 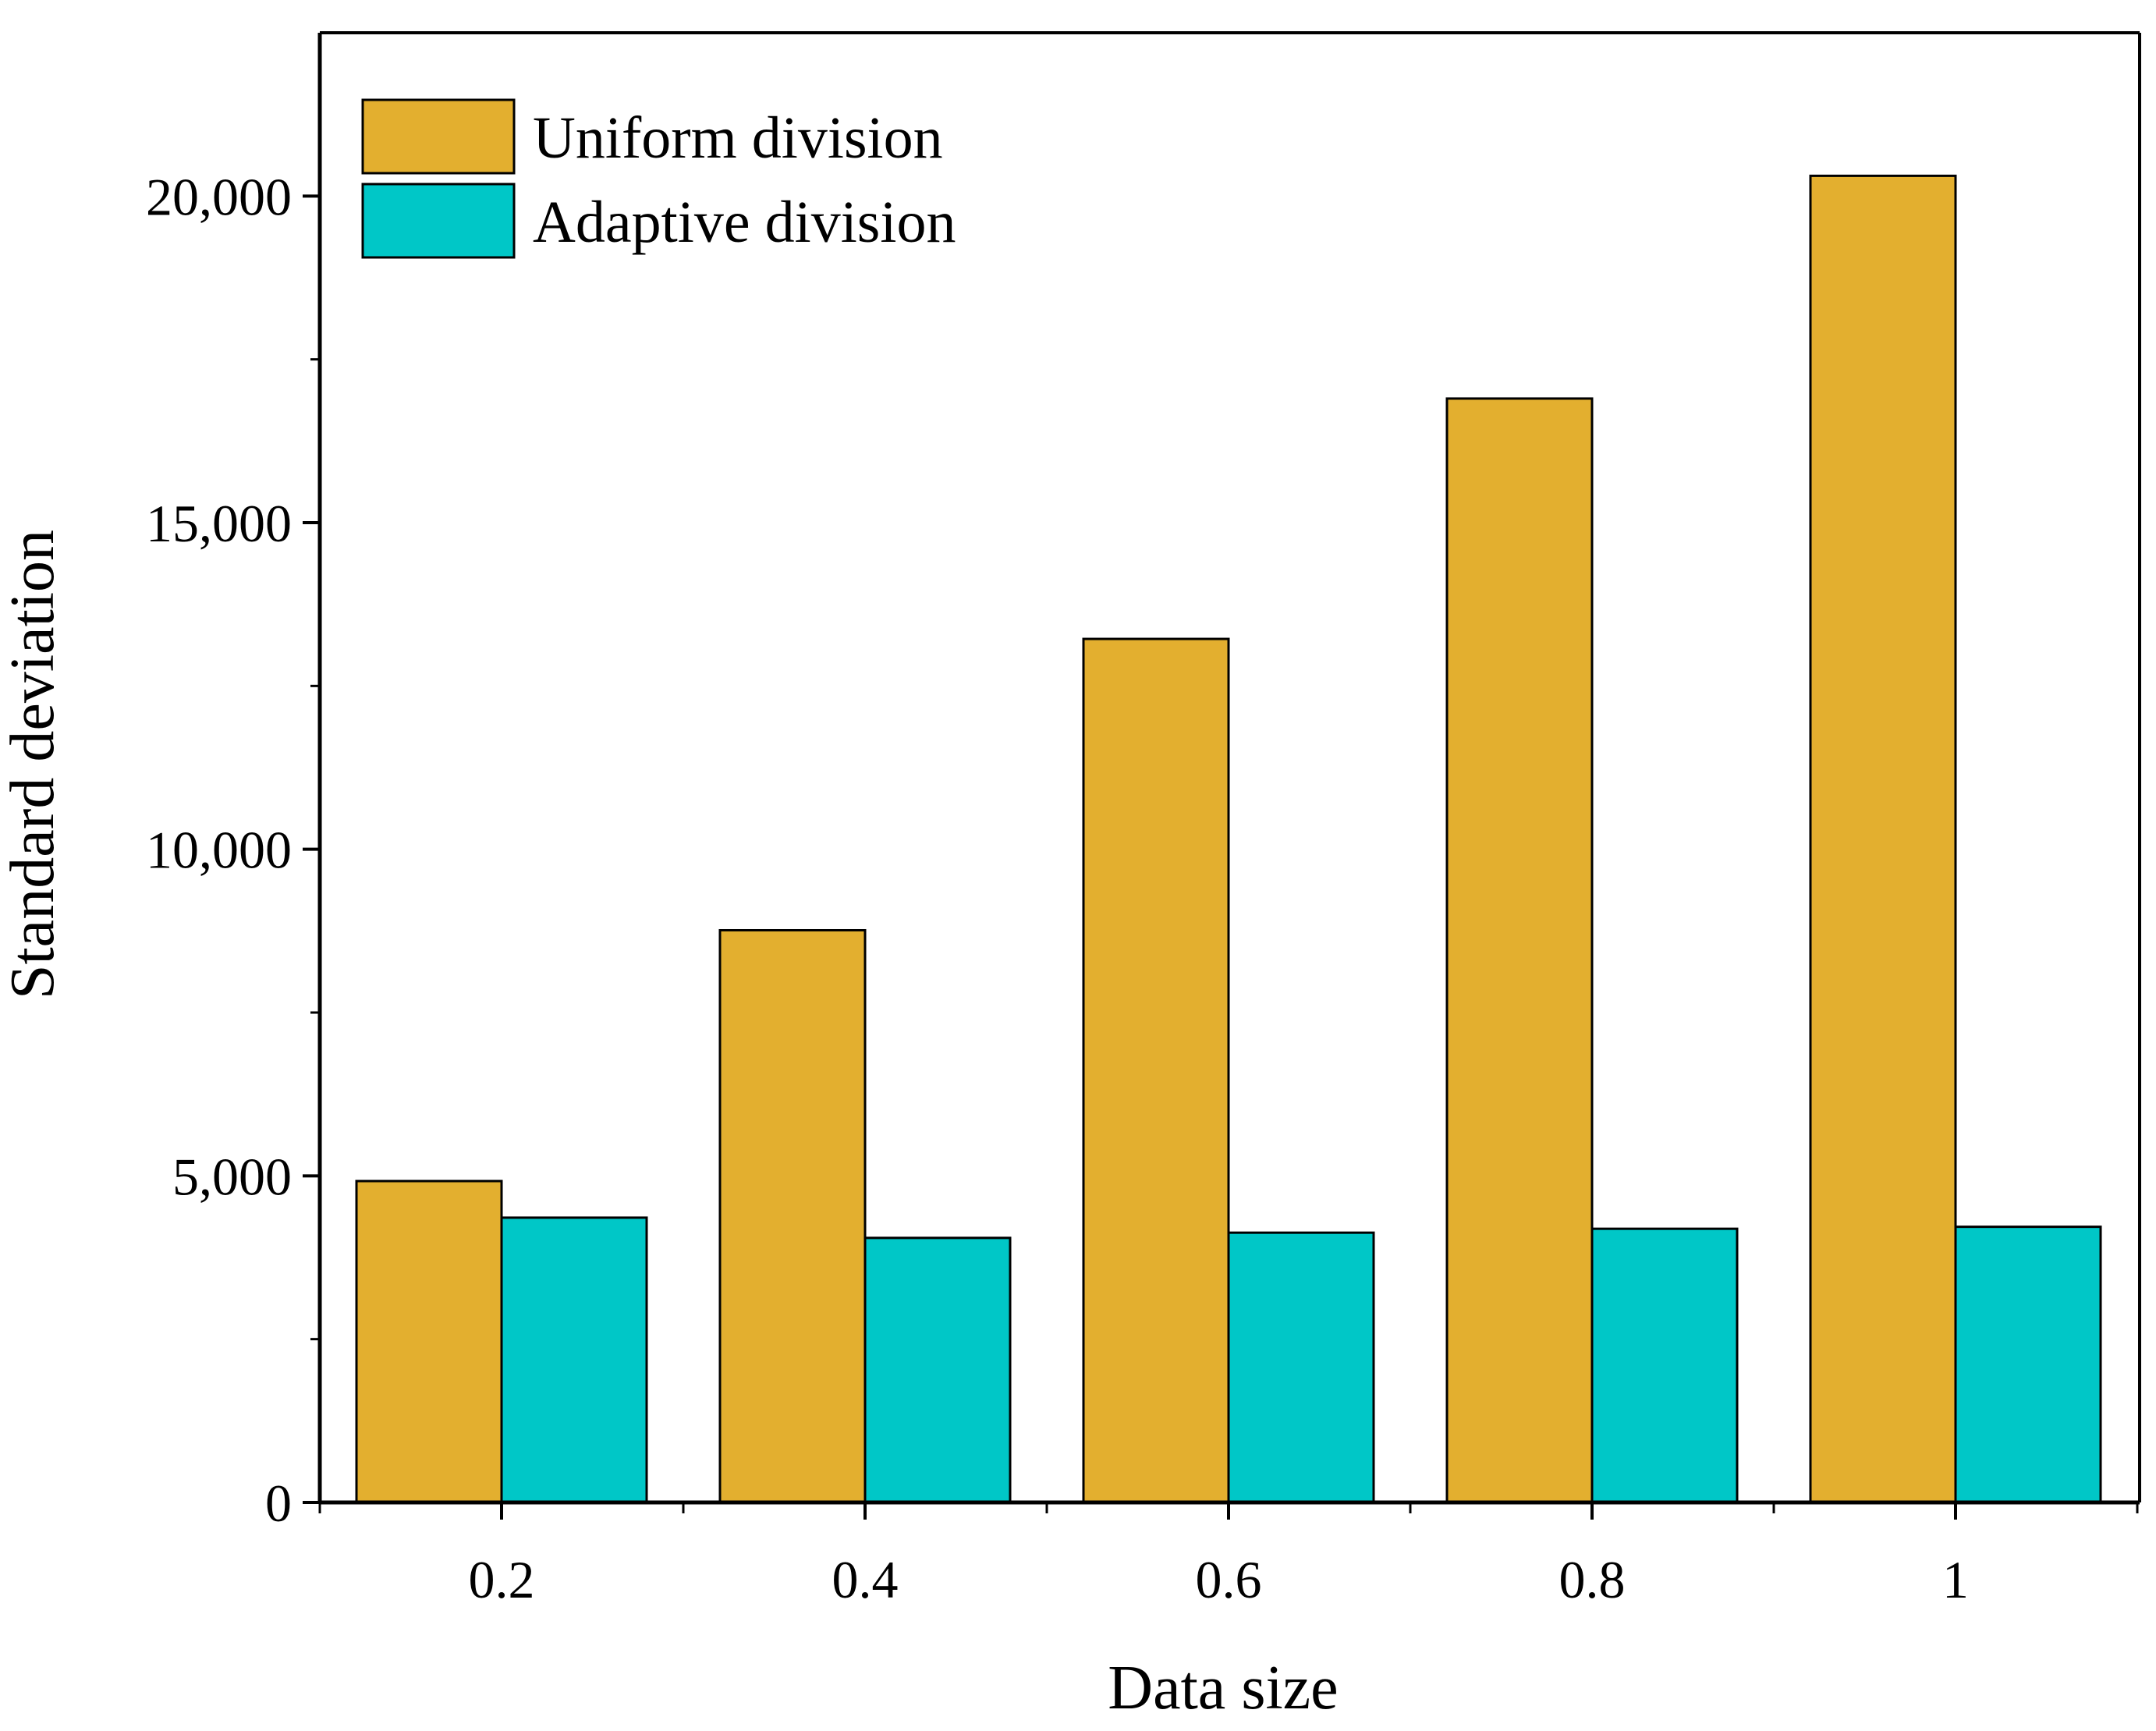 I want to click on y-tick-label: 5,000, so click(x=232, y=1176).